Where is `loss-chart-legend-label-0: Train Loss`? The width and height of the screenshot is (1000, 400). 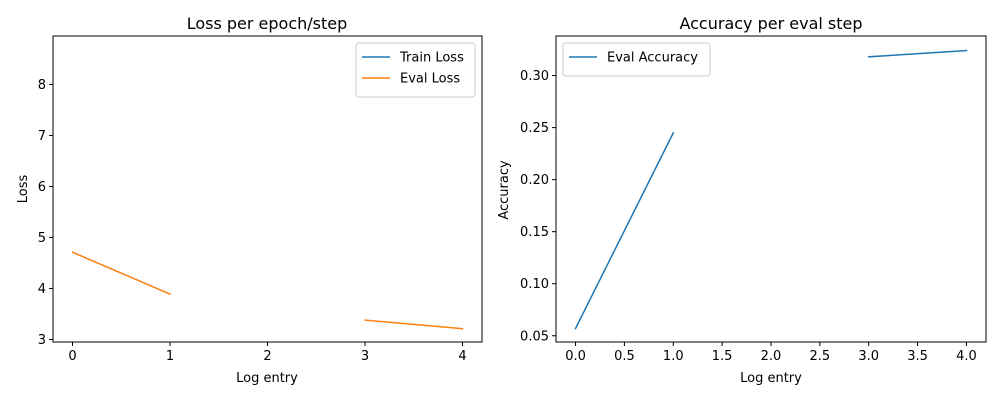
loss-chart-legend-label-0: Train Loss is located at coordinates (431, 58).